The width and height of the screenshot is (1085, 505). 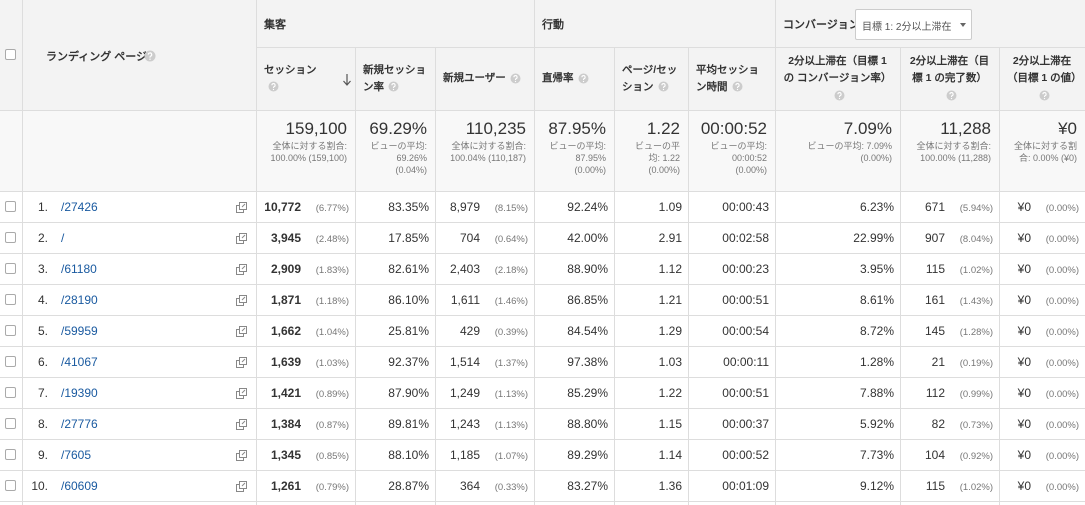 I want to click on metric-cell: 1.09, so click(x=651, y=207).